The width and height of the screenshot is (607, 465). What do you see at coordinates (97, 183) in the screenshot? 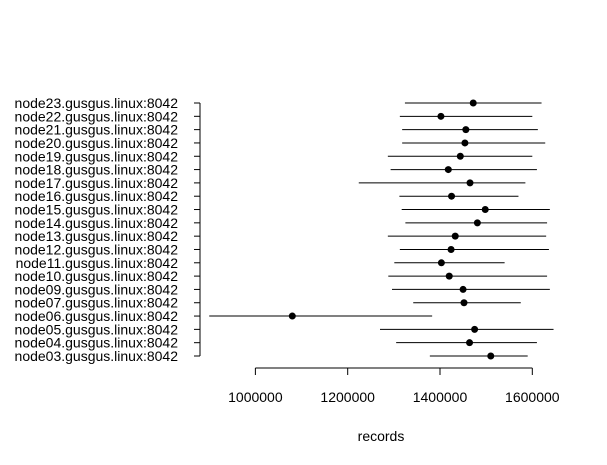
I see `y-tick-label: node17.gusgus.linux:8042` at bounding box center [97, 183].